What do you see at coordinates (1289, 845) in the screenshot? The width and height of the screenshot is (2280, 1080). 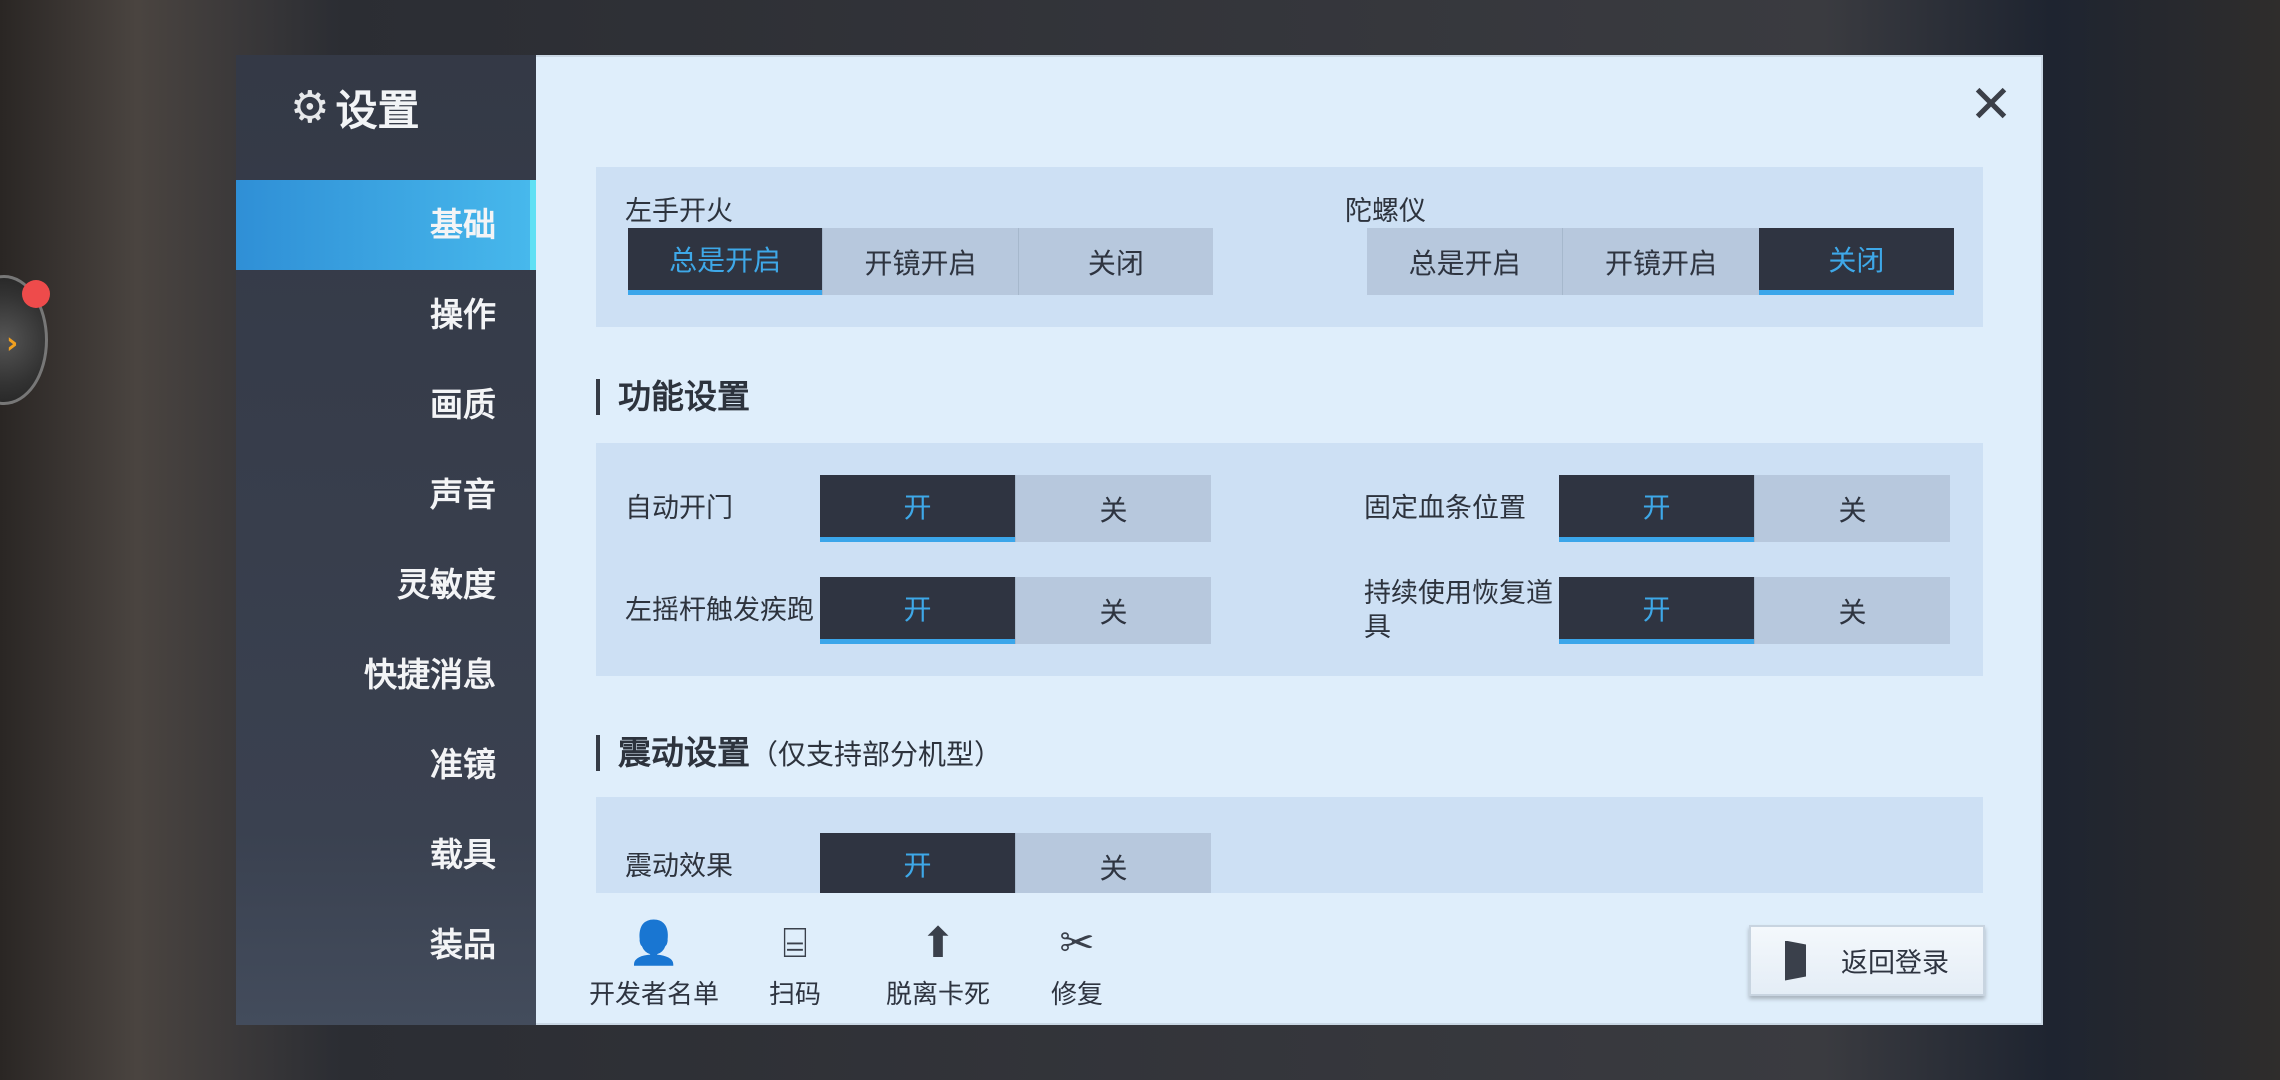 I see `vibration-card: 震动效果 开关` at bounding box center [1289, 845].